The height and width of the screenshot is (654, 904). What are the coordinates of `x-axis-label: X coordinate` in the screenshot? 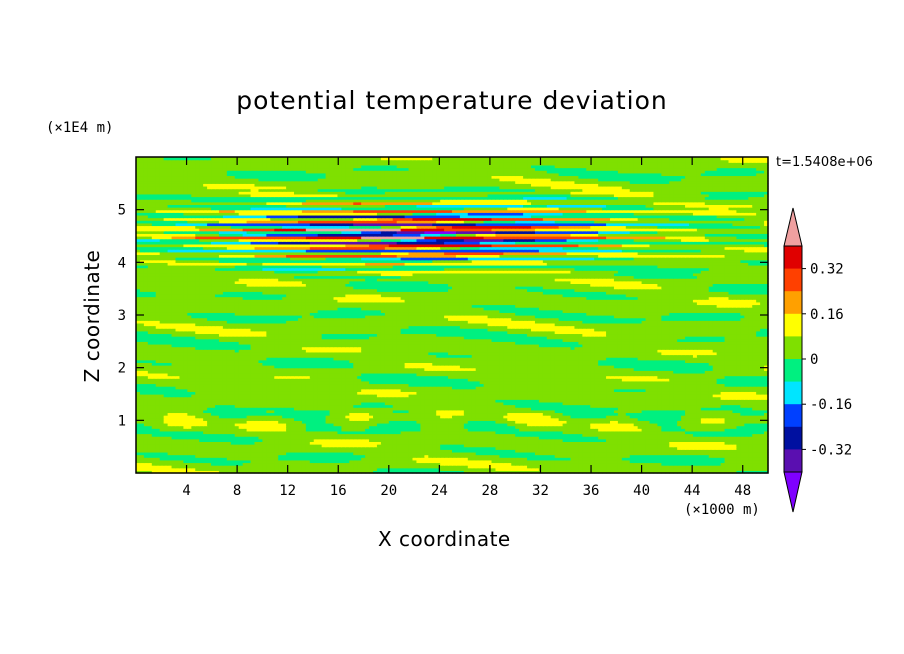 It's located at (444, 539).